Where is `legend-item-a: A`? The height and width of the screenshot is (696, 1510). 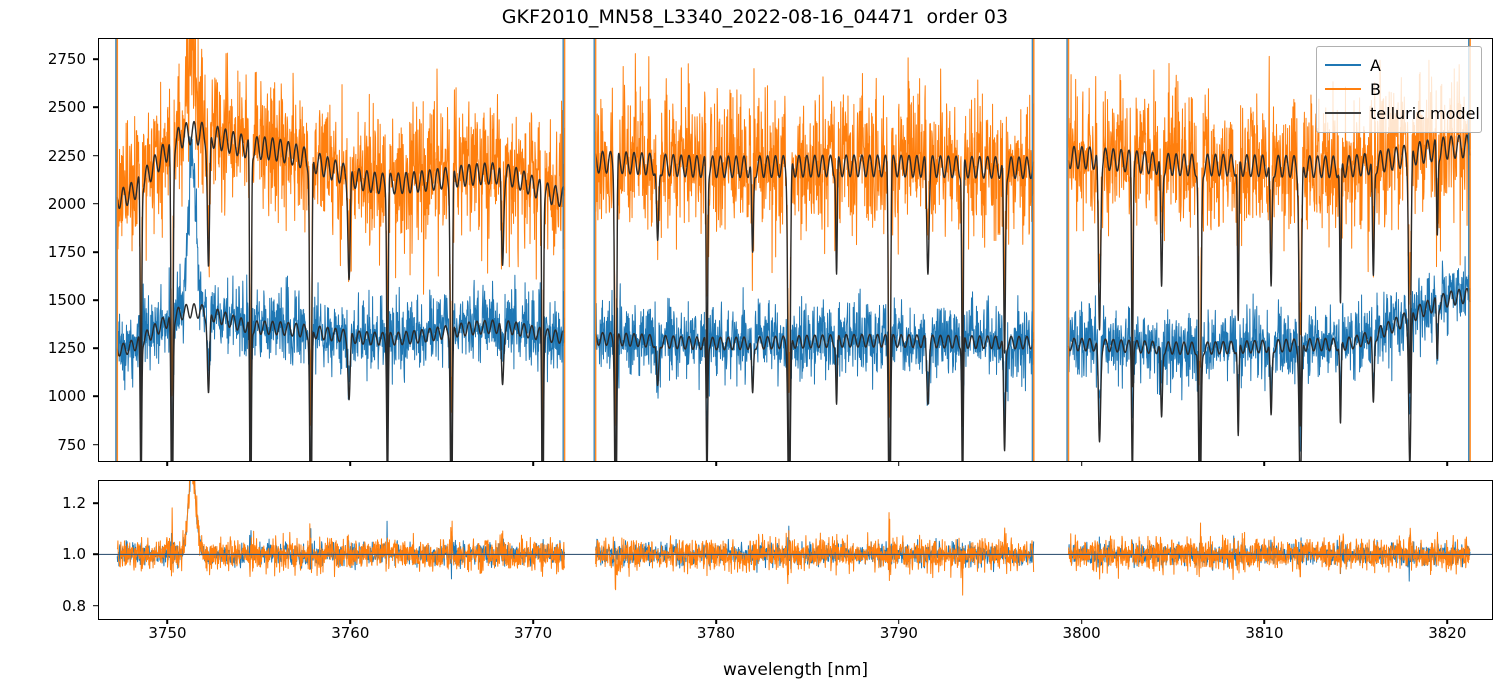
legend-item-a: A is located at coordinates (1399, 65).